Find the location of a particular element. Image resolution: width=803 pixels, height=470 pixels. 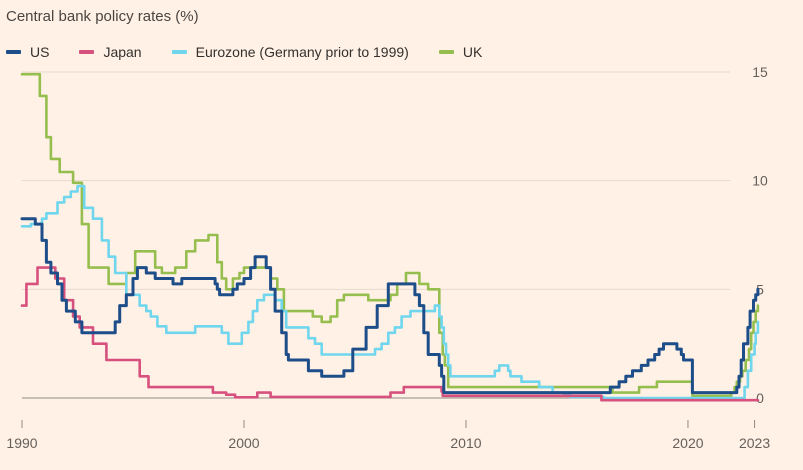

legend-swatch-eurozone is located at coordinates (179, 52).